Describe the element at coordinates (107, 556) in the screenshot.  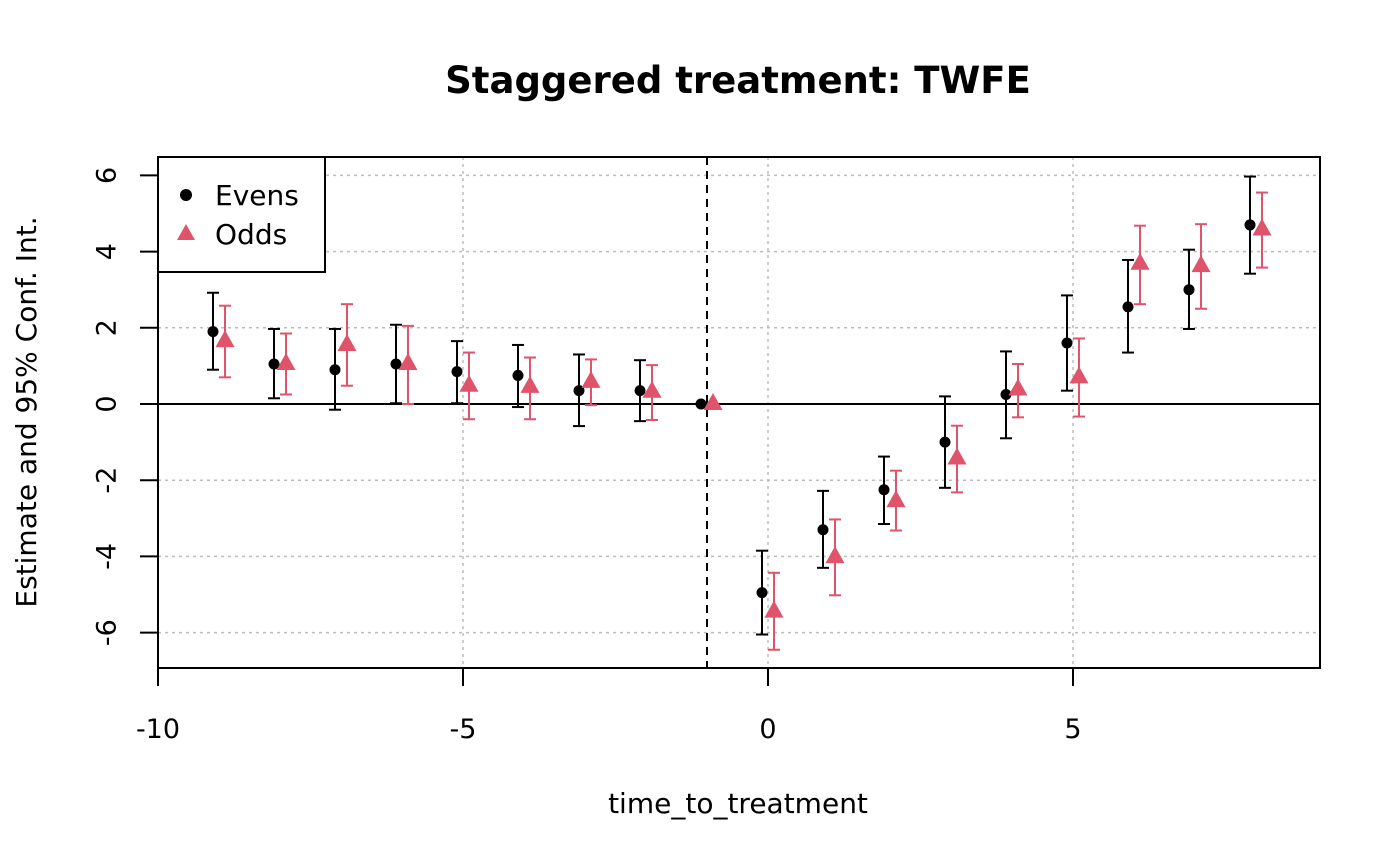
I see `y-tick-label: -4` at that location.